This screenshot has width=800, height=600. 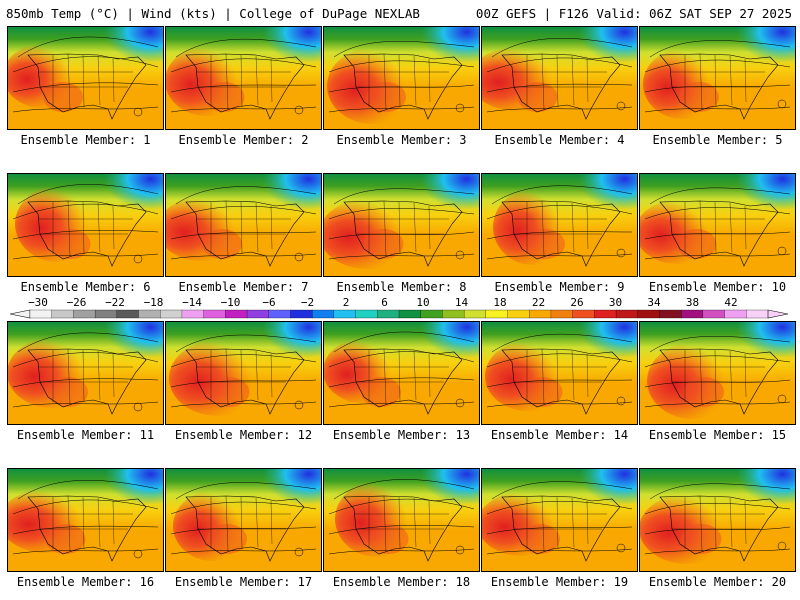 What do you see at coordinates (559, 582) in the screenshot?
I see `ensemble-member-label: Ensemble Member: 19` at bounding box center [559, 582].